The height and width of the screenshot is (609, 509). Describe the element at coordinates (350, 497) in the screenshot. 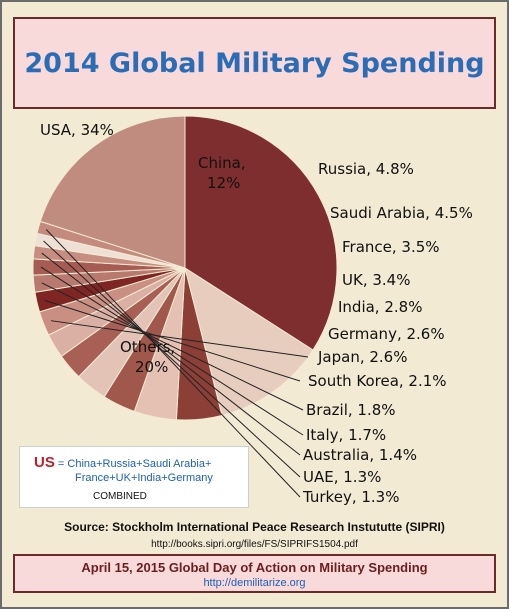

I see `slice-label: Turkey, 1.3%` at that location.